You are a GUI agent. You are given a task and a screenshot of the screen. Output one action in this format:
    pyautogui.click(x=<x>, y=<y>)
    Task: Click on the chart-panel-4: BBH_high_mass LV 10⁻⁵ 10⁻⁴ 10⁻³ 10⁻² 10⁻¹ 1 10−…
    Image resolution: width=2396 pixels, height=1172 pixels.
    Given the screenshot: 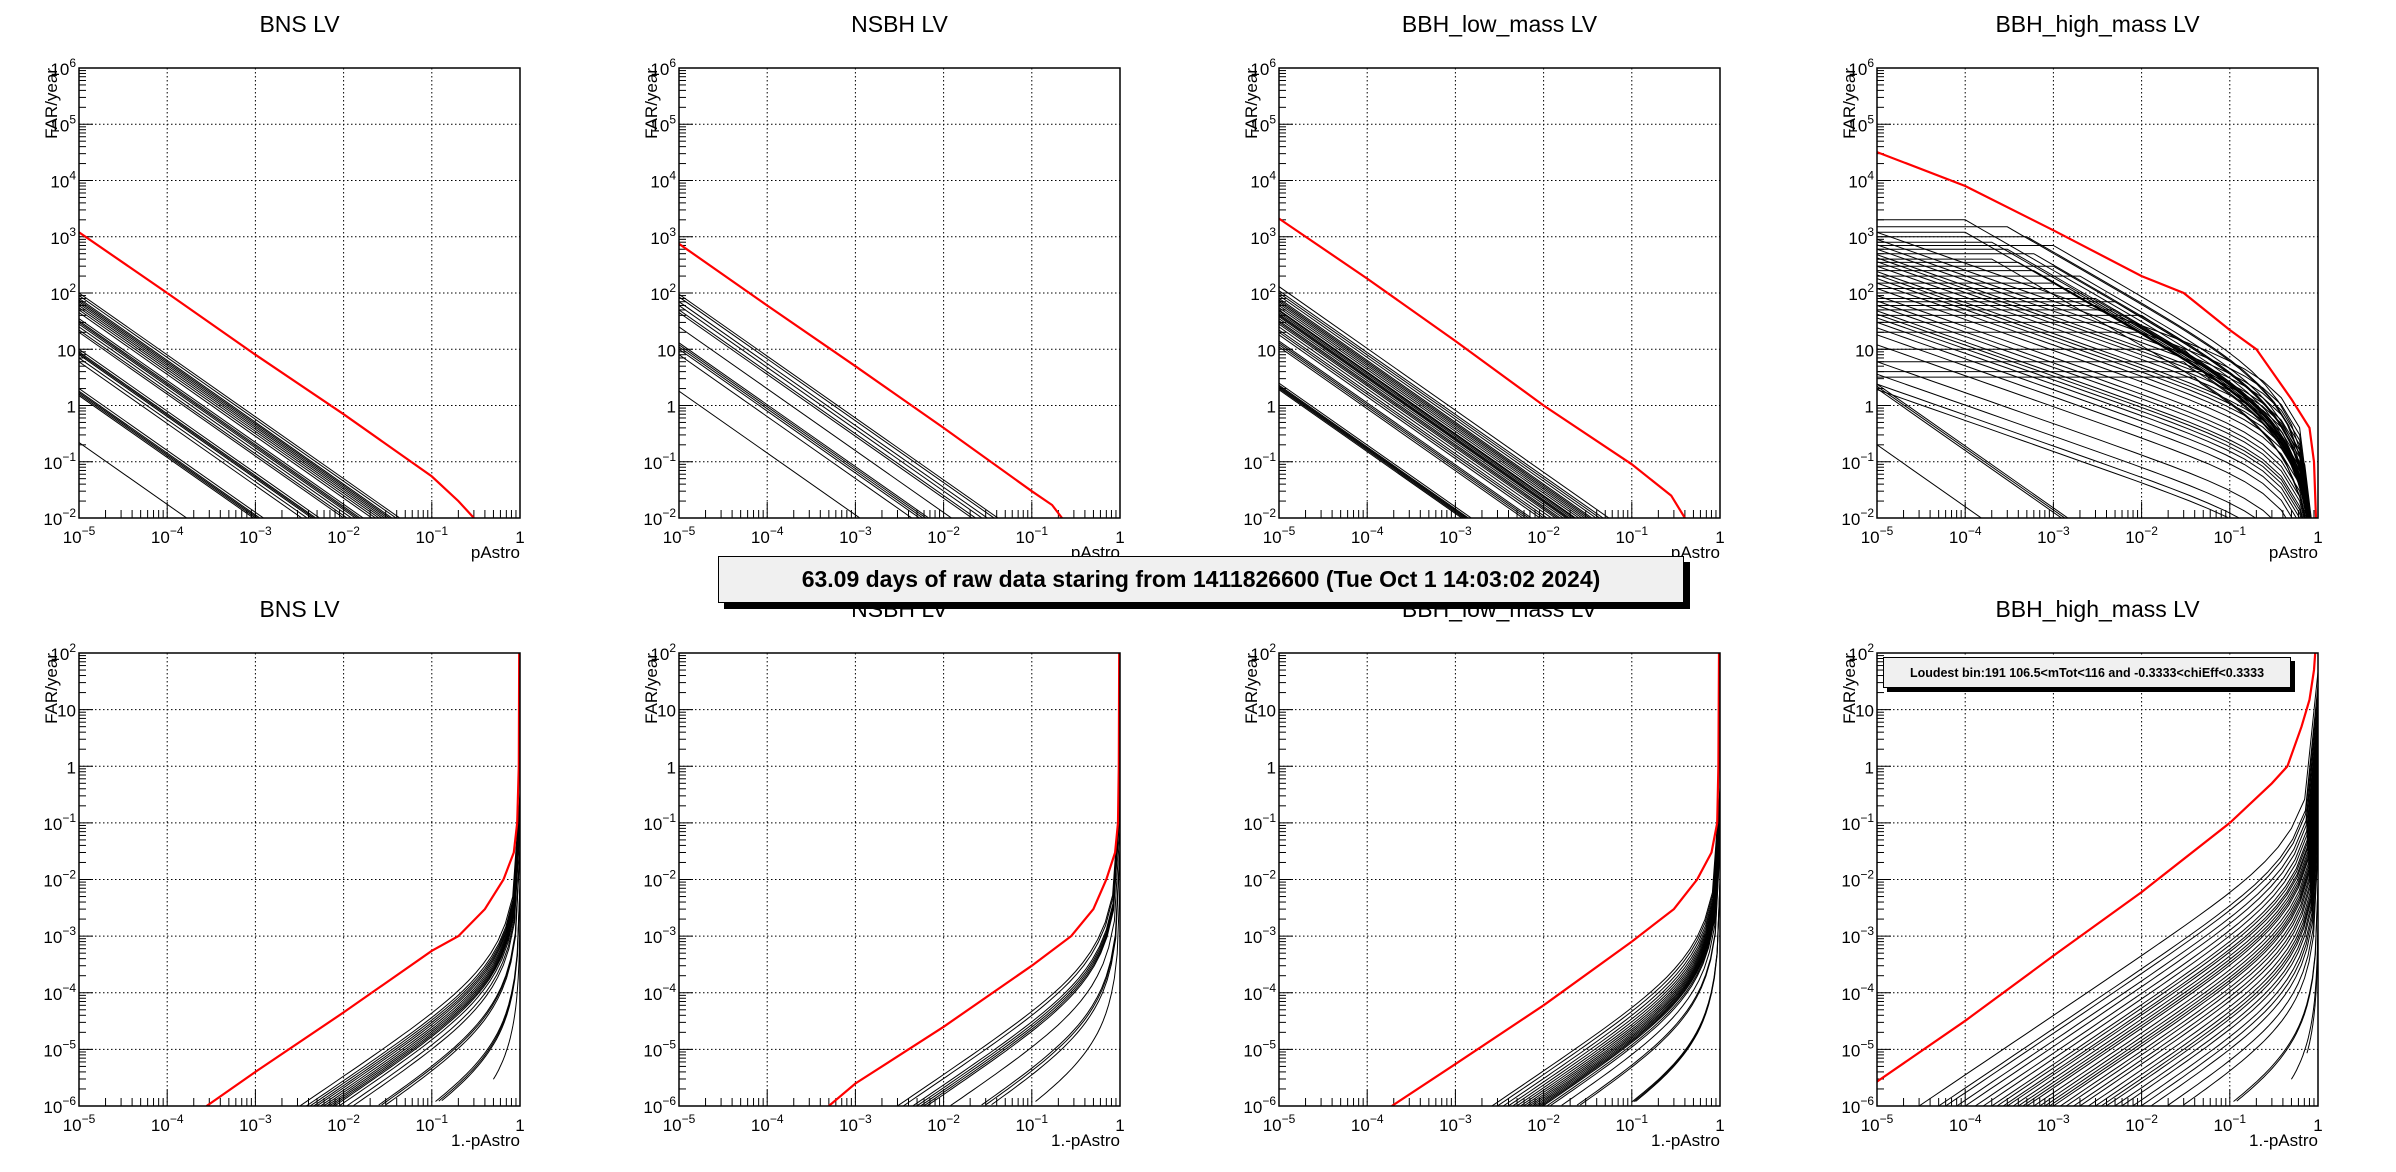 What is the action you would take?
    pyautogui.click(x=2081, y=286)
    